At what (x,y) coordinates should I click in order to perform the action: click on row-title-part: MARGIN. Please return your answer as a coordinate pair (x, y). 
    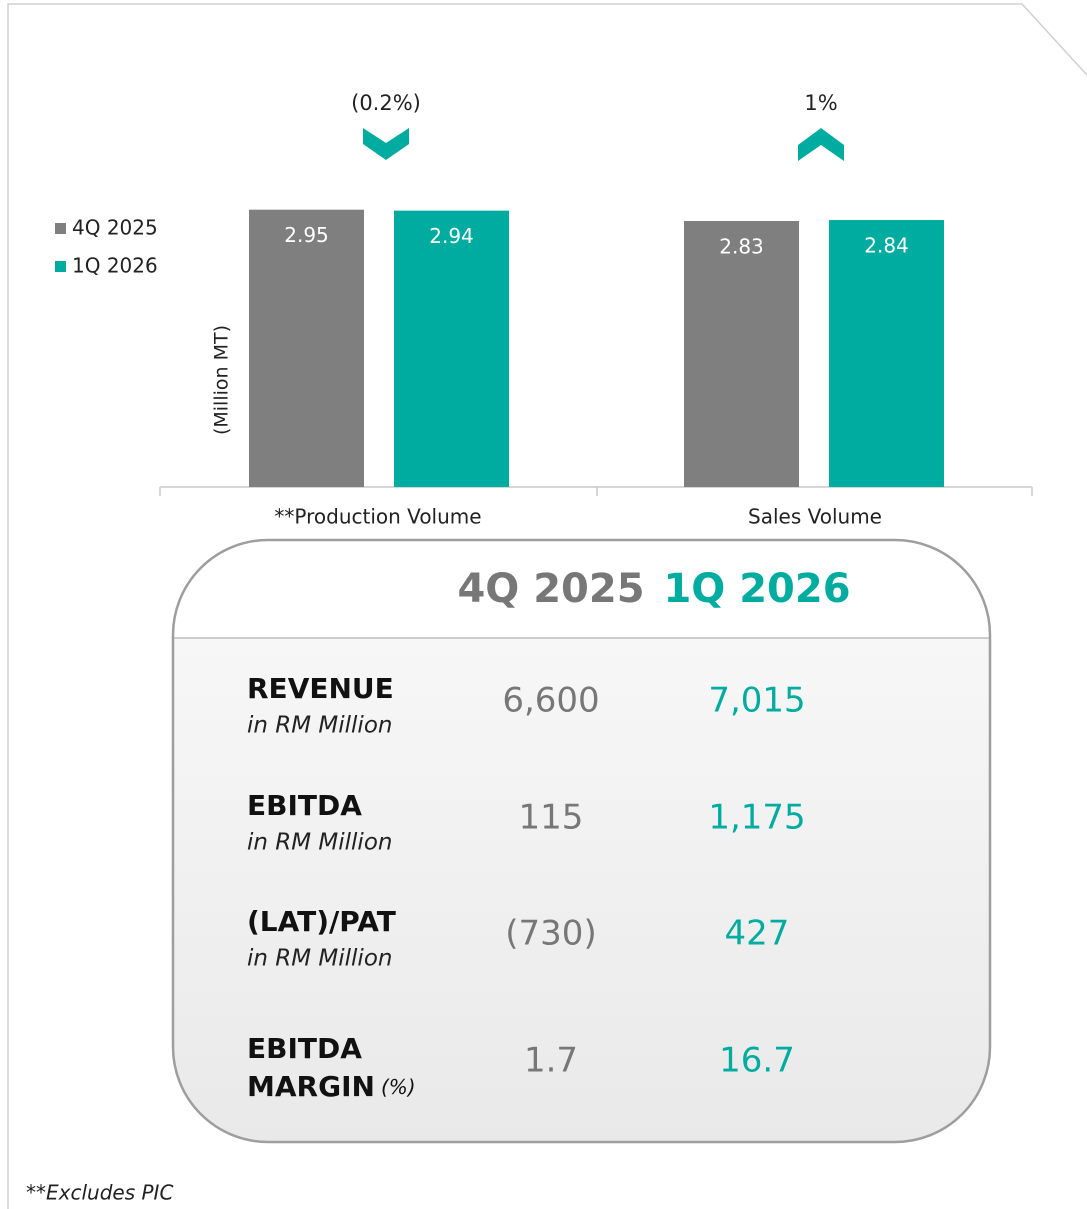
    Looking at the image, I should click on (311, 1086).